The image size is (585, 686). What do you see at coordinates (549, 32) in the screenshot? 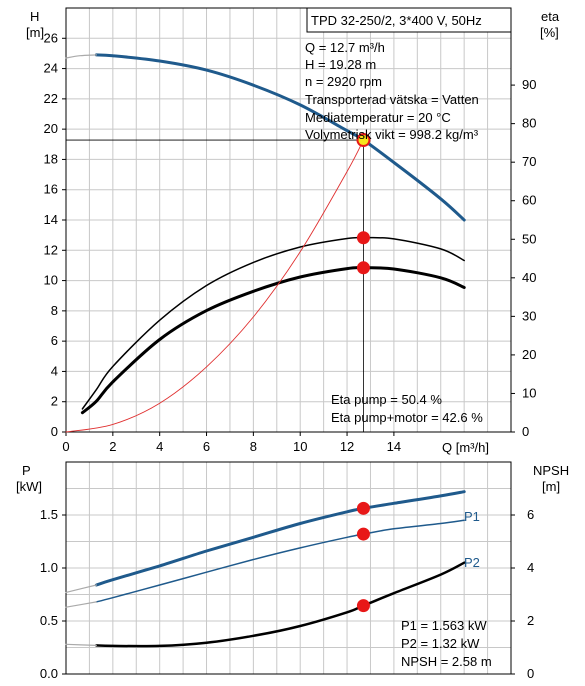
I see `top-y2-unit: [%]` at bounding box center [549, 32].